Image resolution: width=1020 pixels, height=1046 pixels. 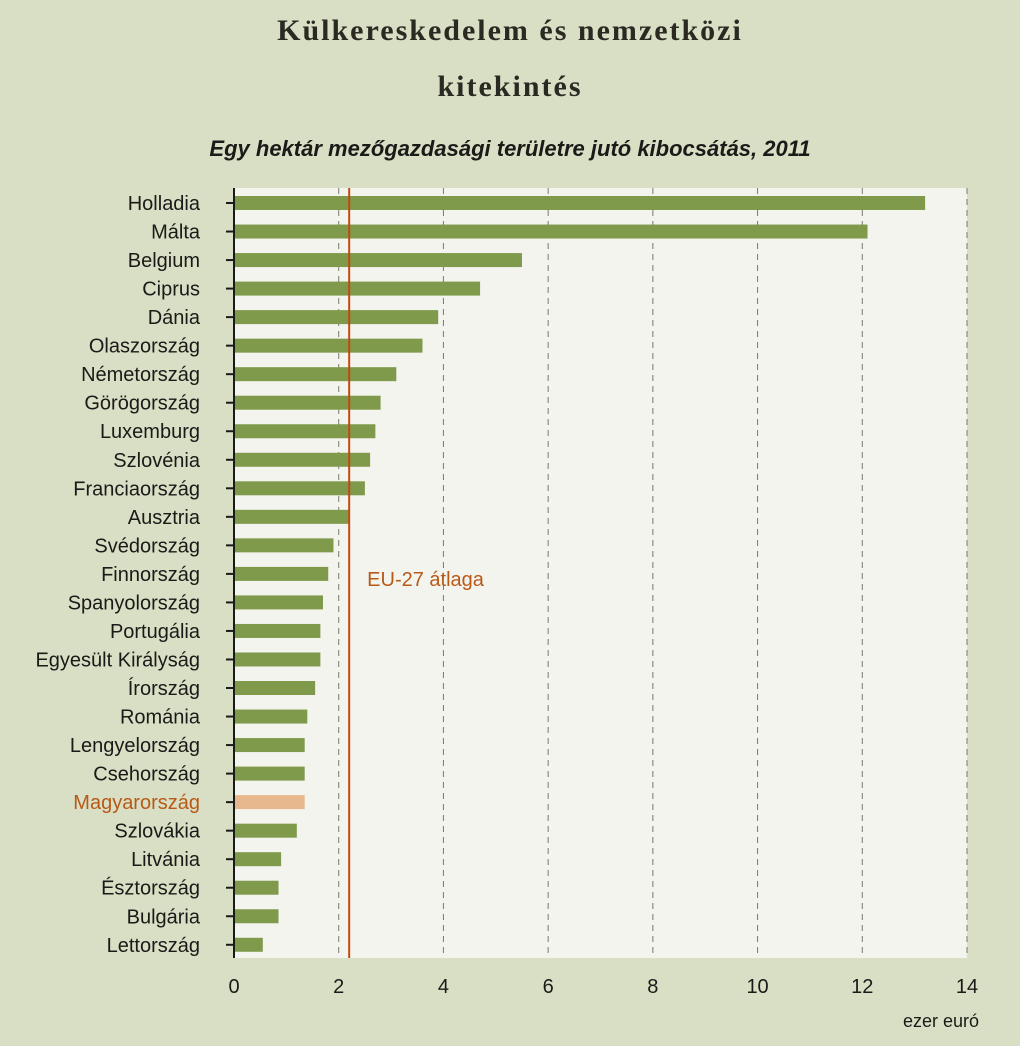 I want to click on category-label: Bulgária, so click(x=164, y=917).